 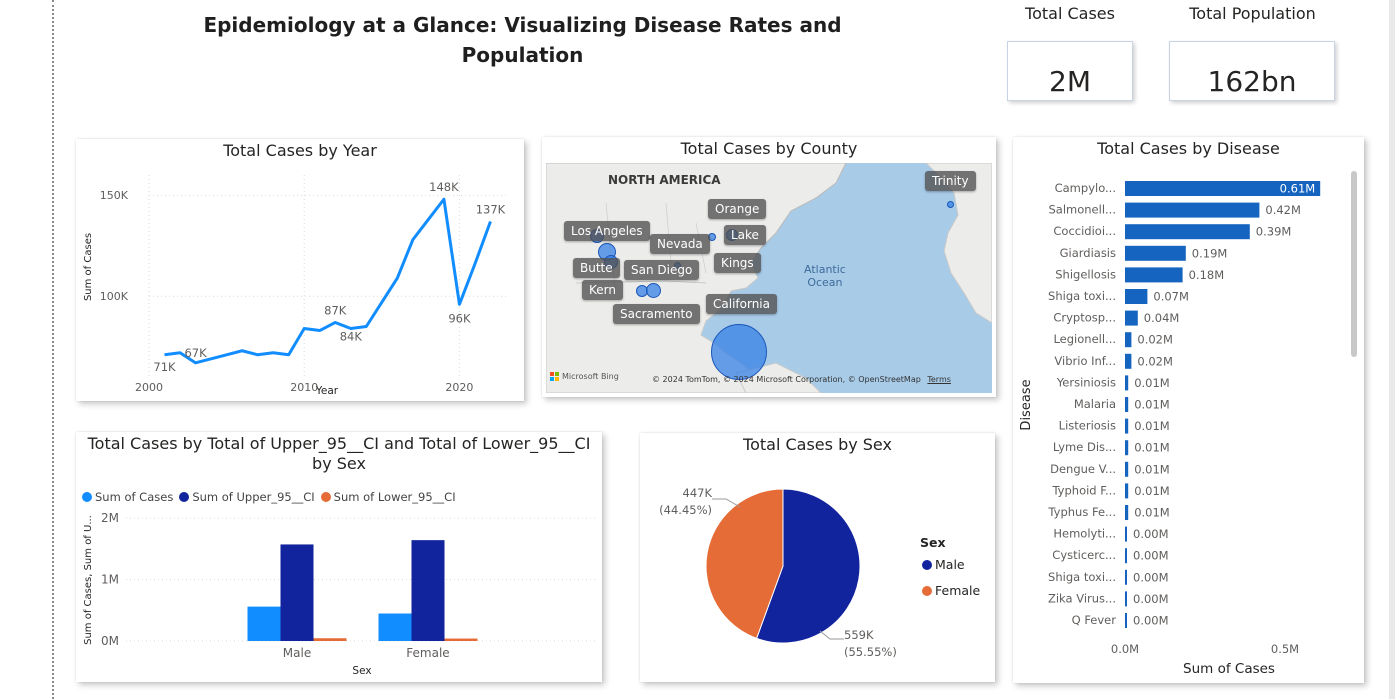 I want to click on map-land, so click(x=769, y=278).